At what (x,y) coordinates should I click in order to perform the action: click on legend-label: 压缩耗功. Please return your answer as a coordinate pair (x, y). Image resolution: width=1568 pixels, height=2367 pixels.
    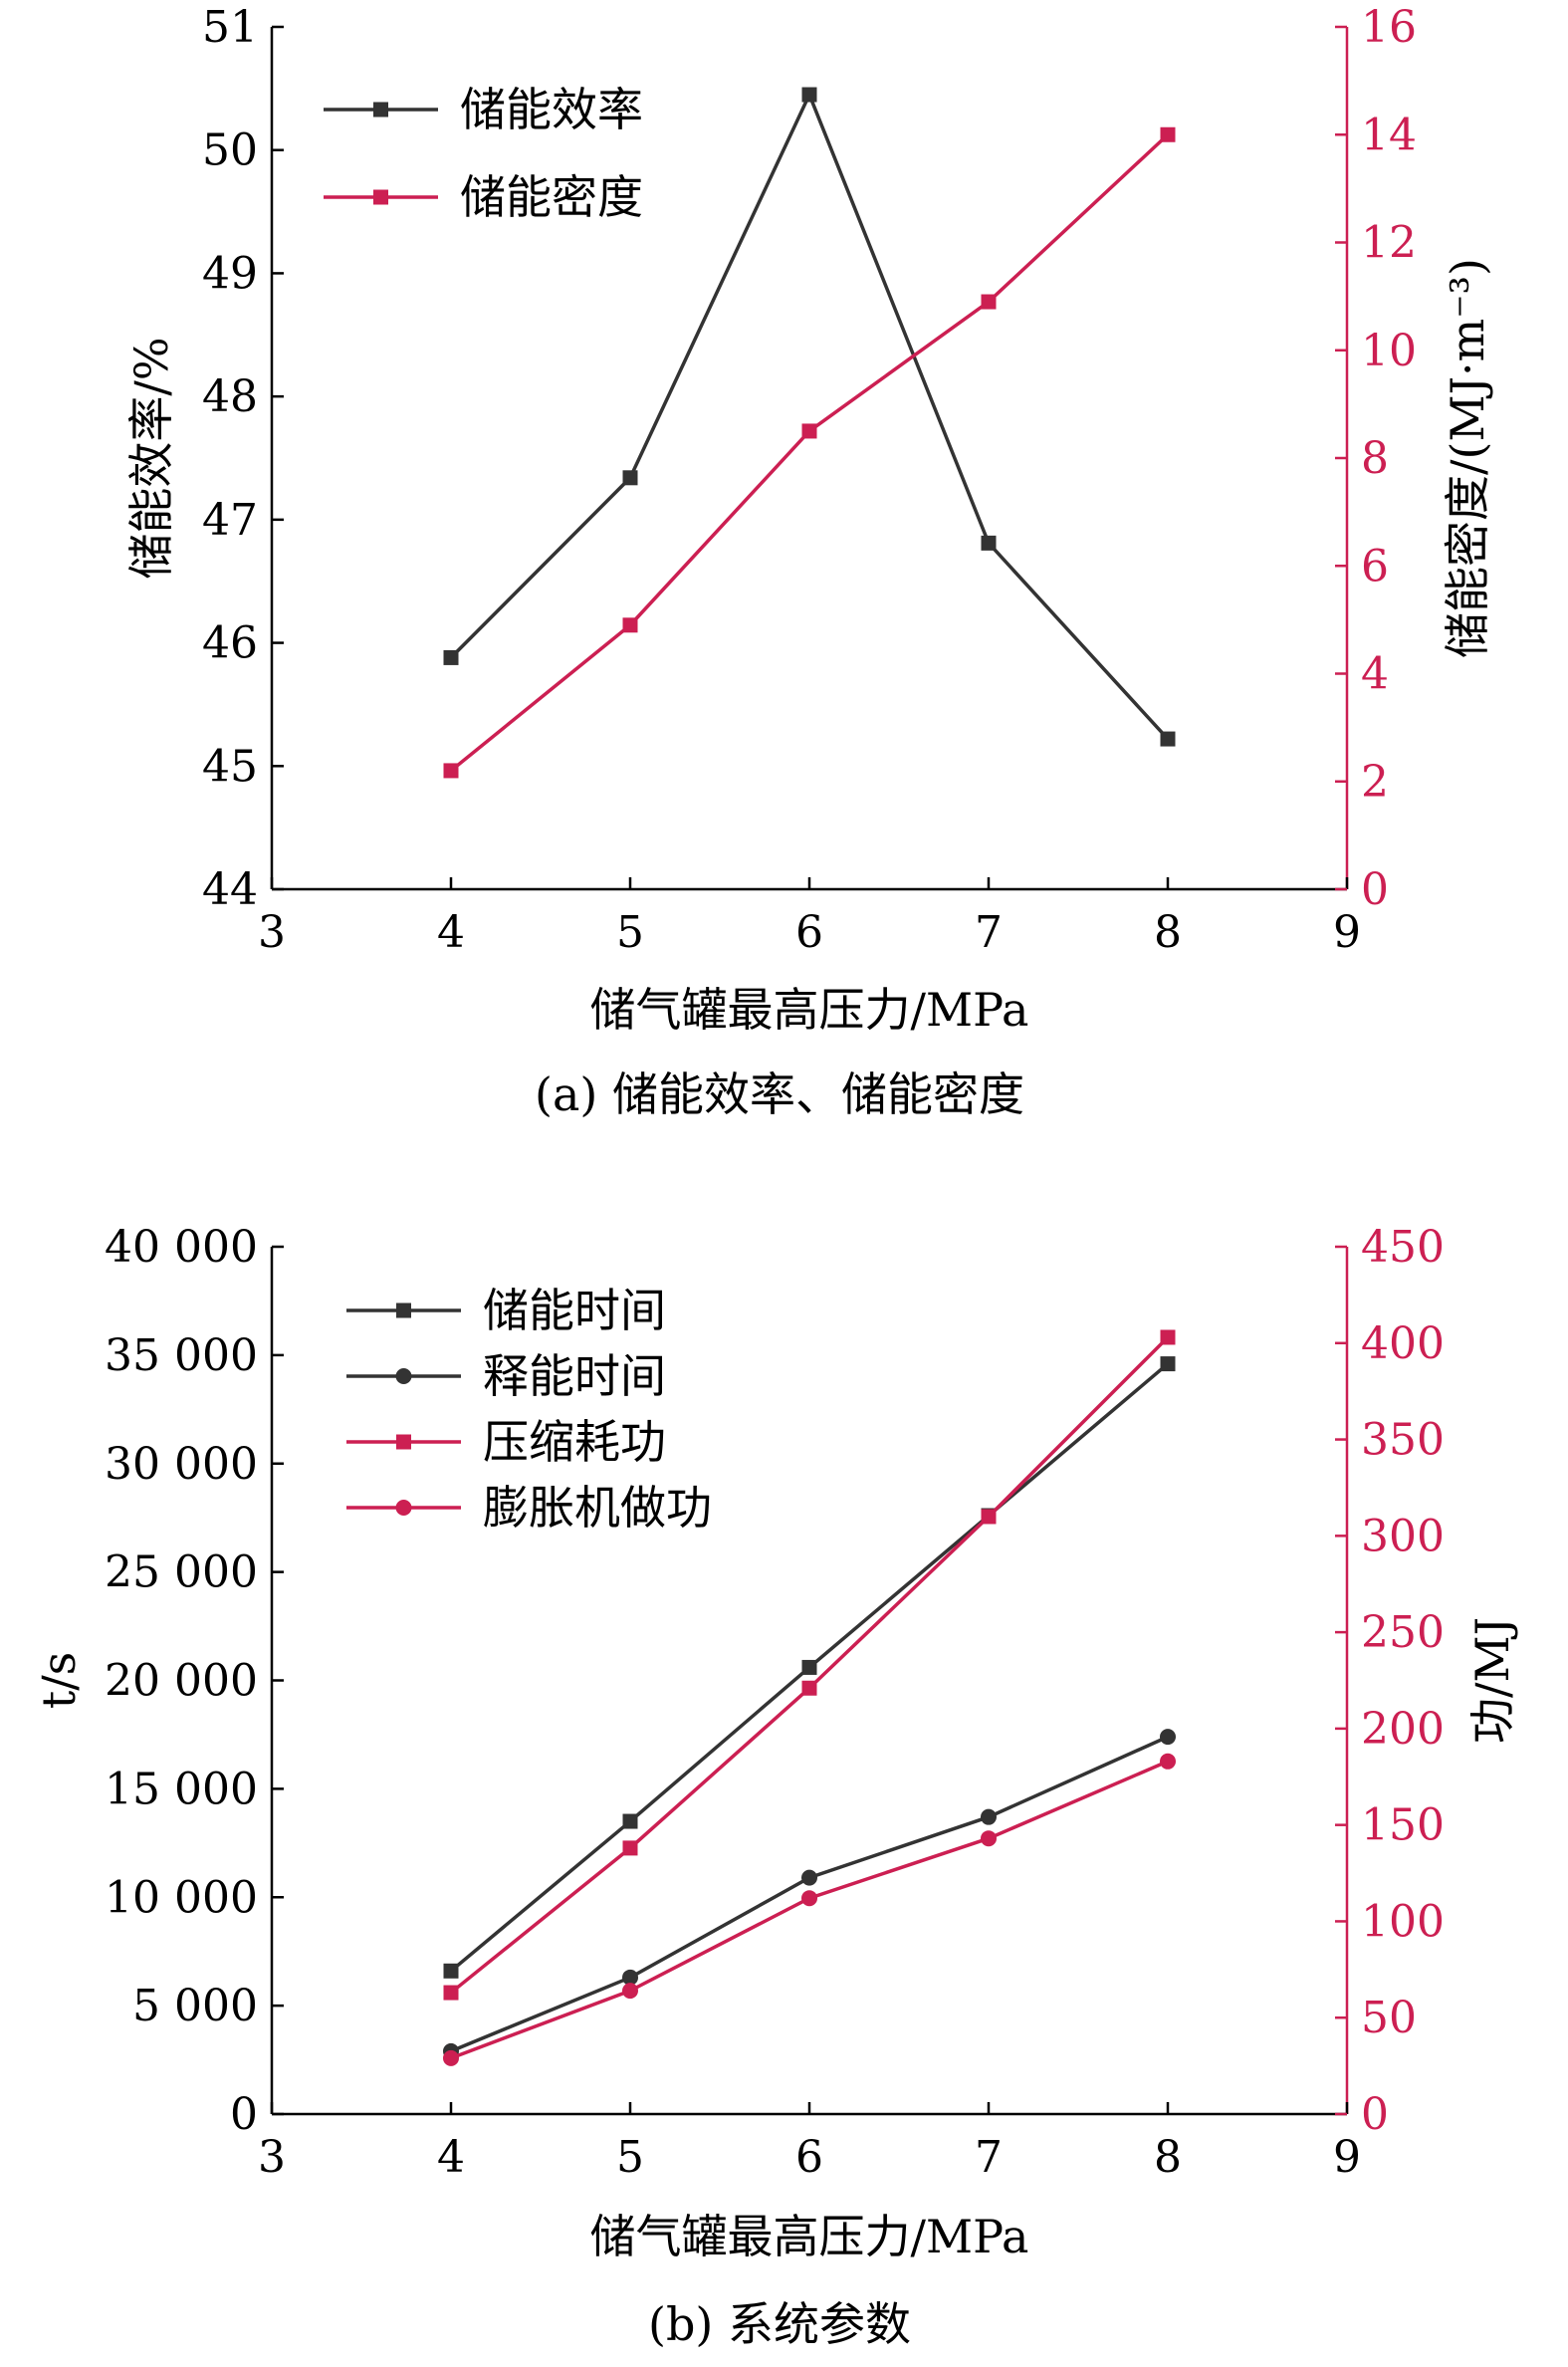
    Looking at the image, I should click on (575, 1442).